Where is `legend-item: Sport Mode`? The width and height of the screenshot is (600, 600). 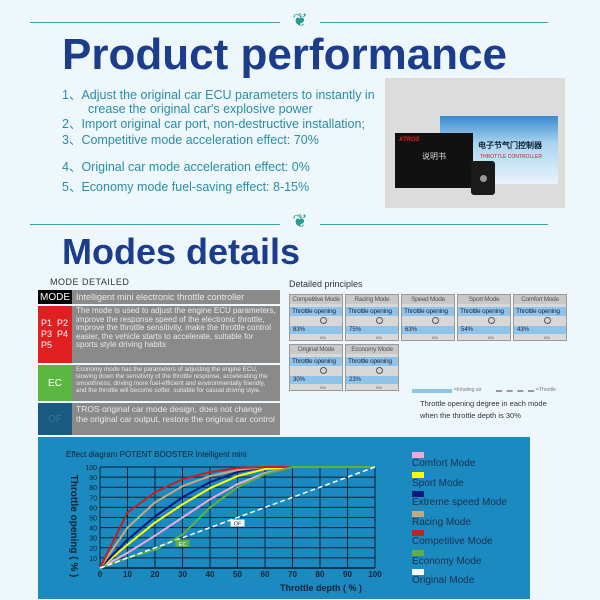
legend-item: Sport Mode is located at coordinates (438, 480).